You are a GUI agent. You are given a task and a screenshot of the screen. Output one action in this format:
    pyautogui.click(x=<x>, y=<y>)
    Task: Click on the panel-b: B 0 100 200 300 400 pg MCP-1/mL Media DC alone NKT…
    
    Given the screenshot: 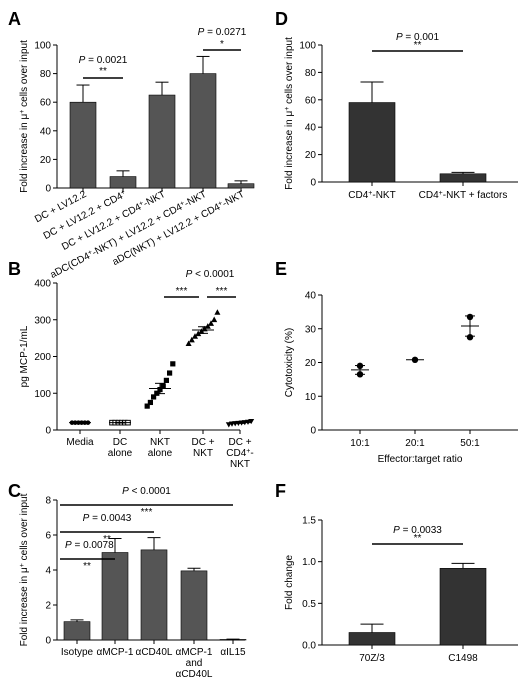 What is the action you would take?
    pyautogui.click(x=131, y=364)
    